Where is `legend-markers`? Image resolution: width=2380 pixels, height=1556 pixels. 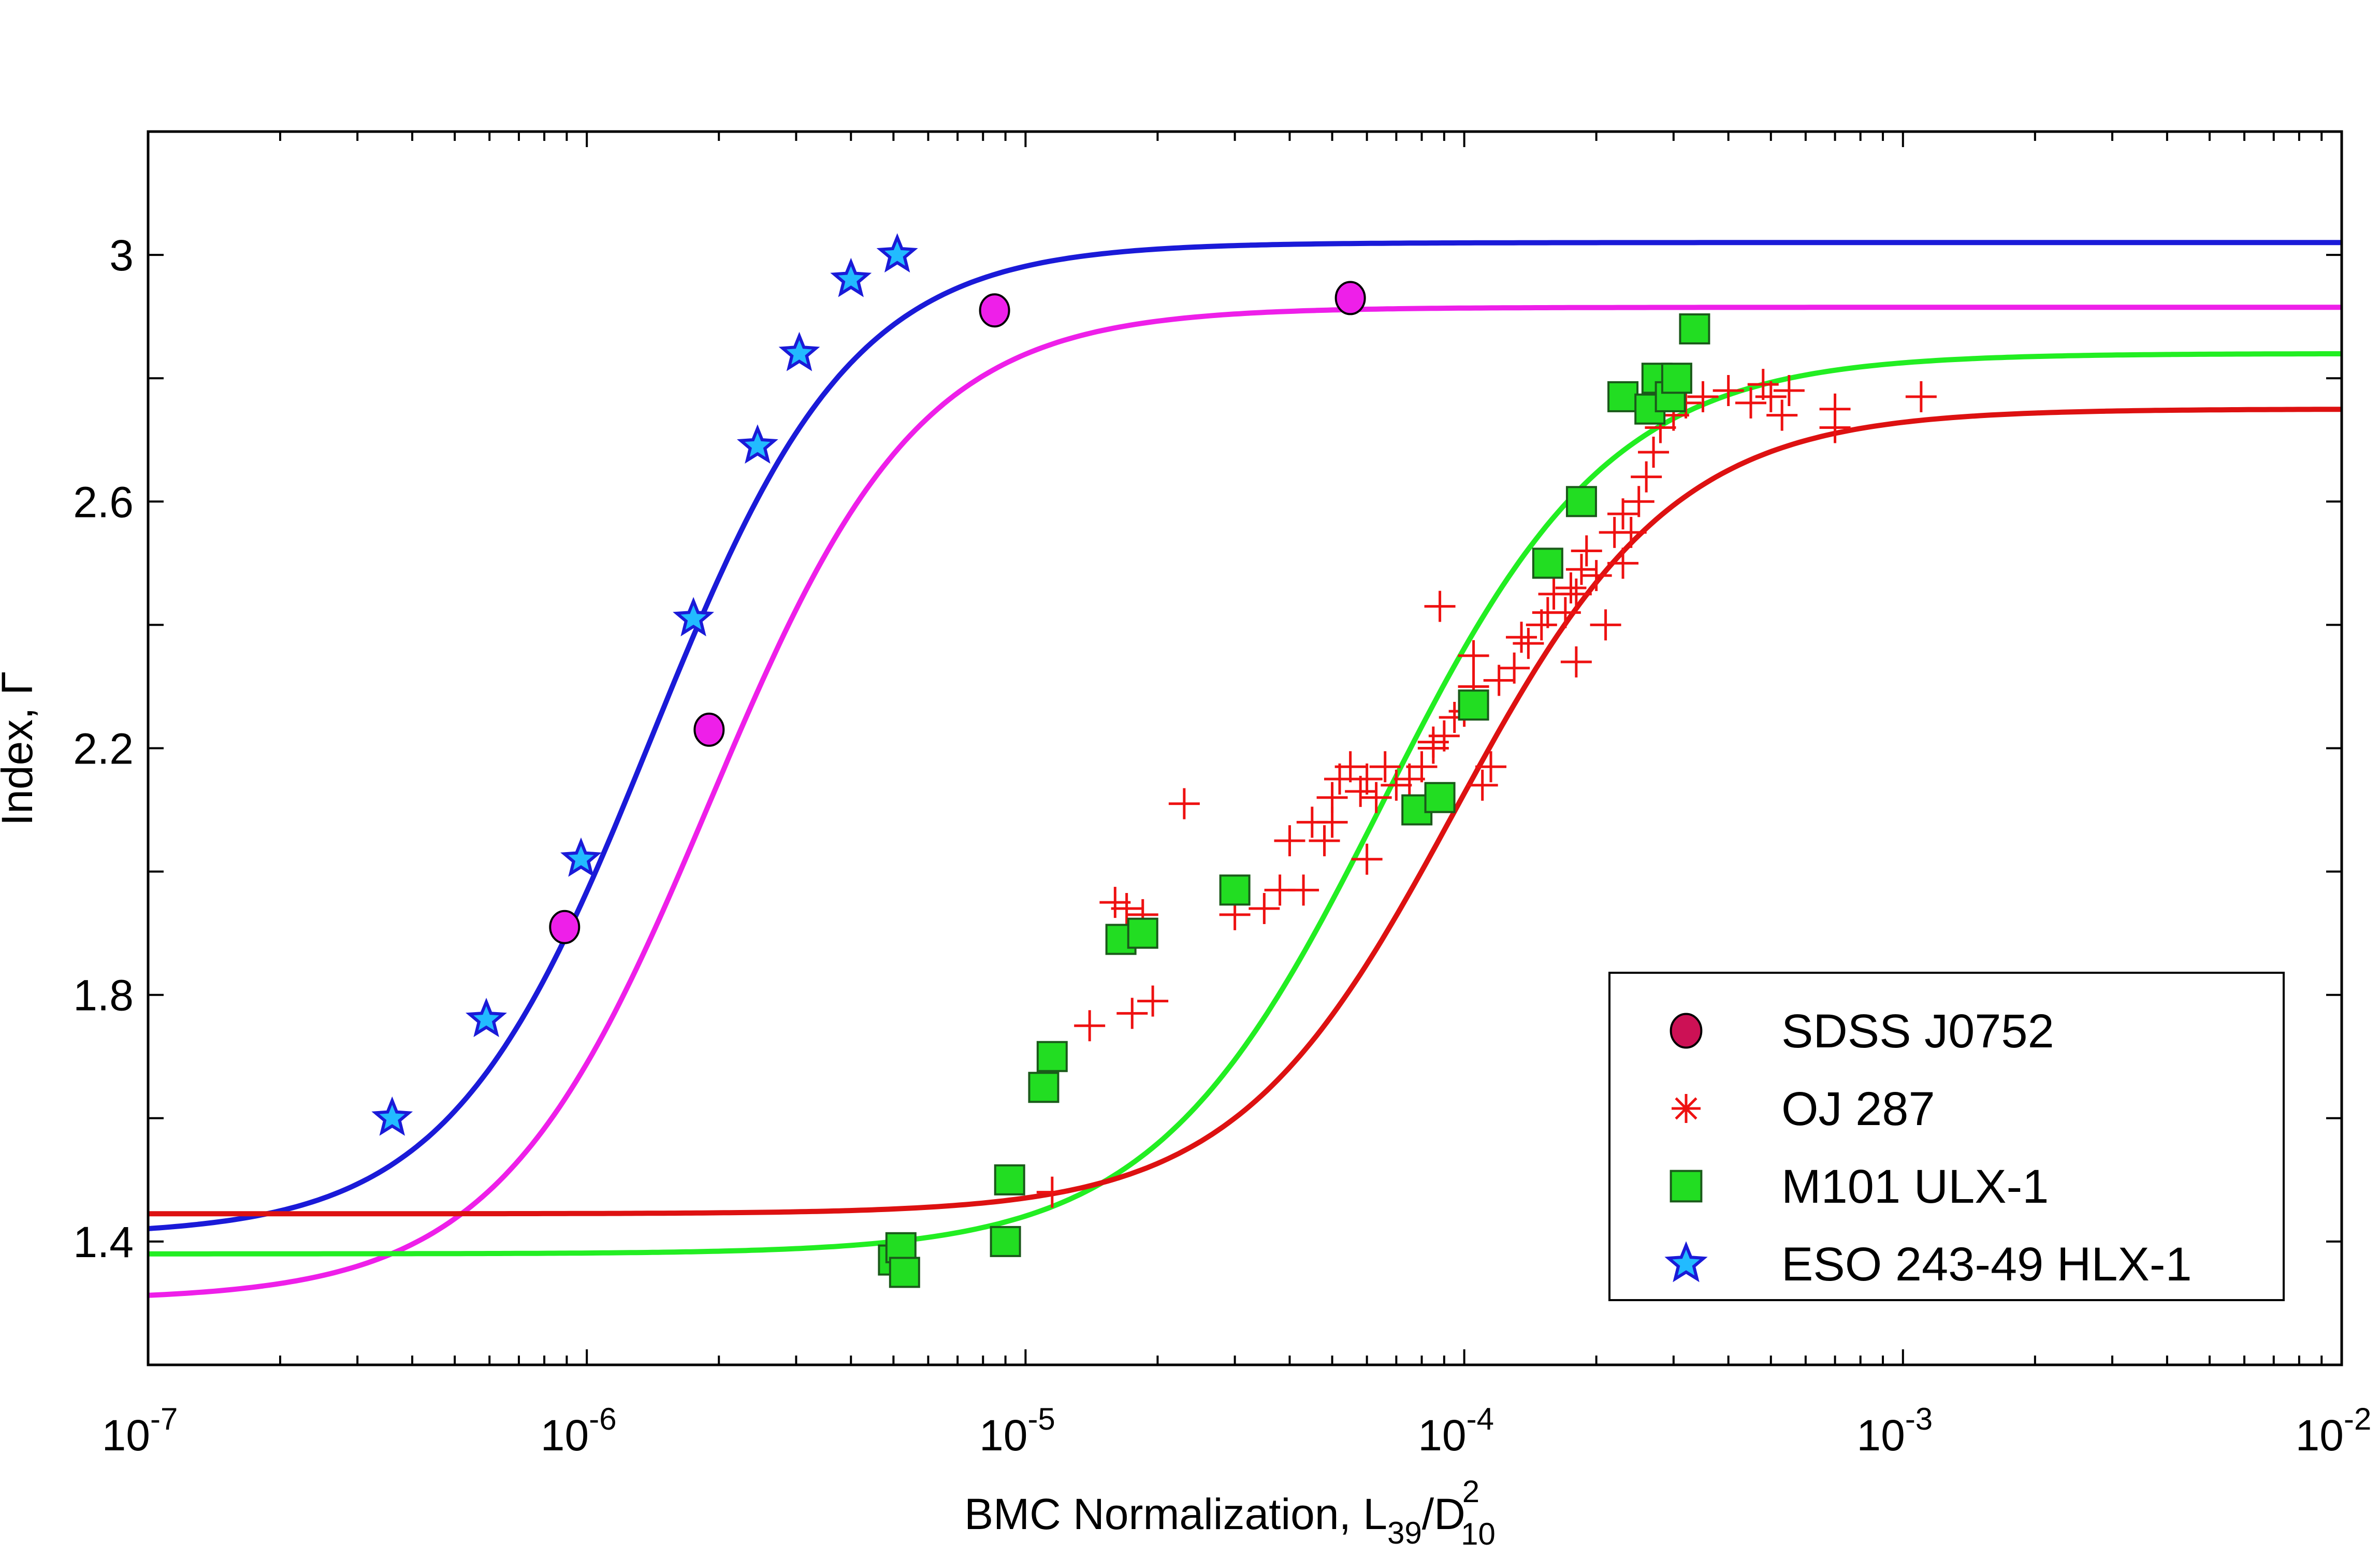
legend-markers is located at coordinates (1686, 1148).